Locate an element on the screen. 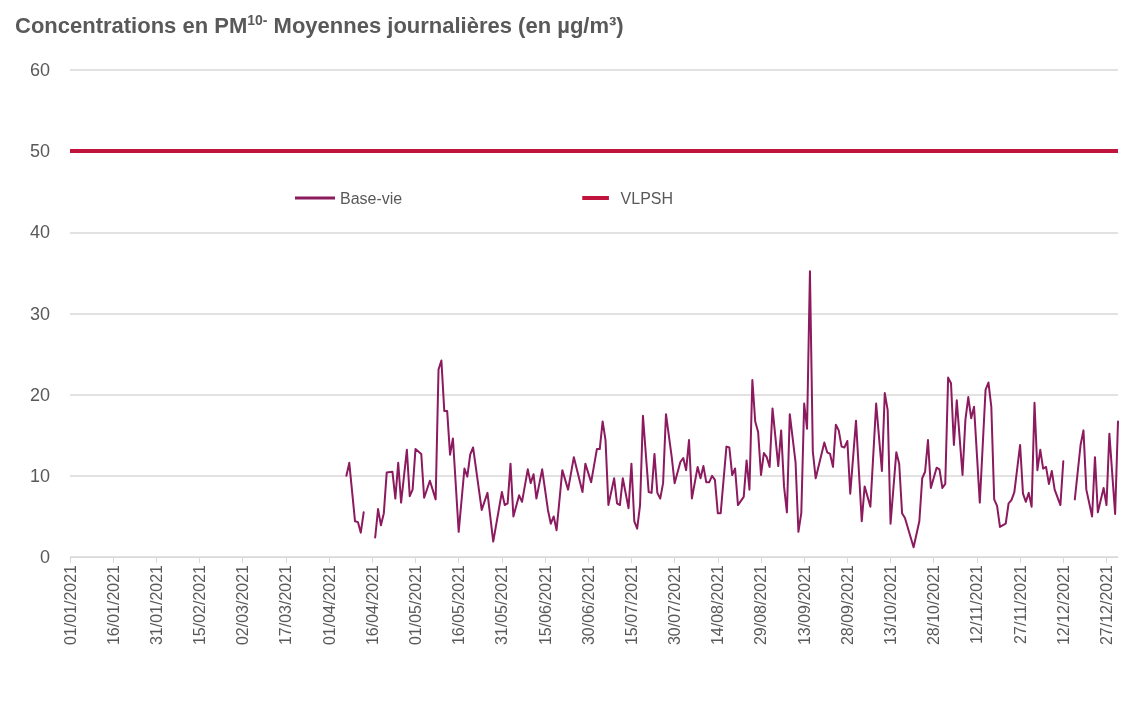  x-tick-label: 31/01/2021 is located at coordinates (156, 605).